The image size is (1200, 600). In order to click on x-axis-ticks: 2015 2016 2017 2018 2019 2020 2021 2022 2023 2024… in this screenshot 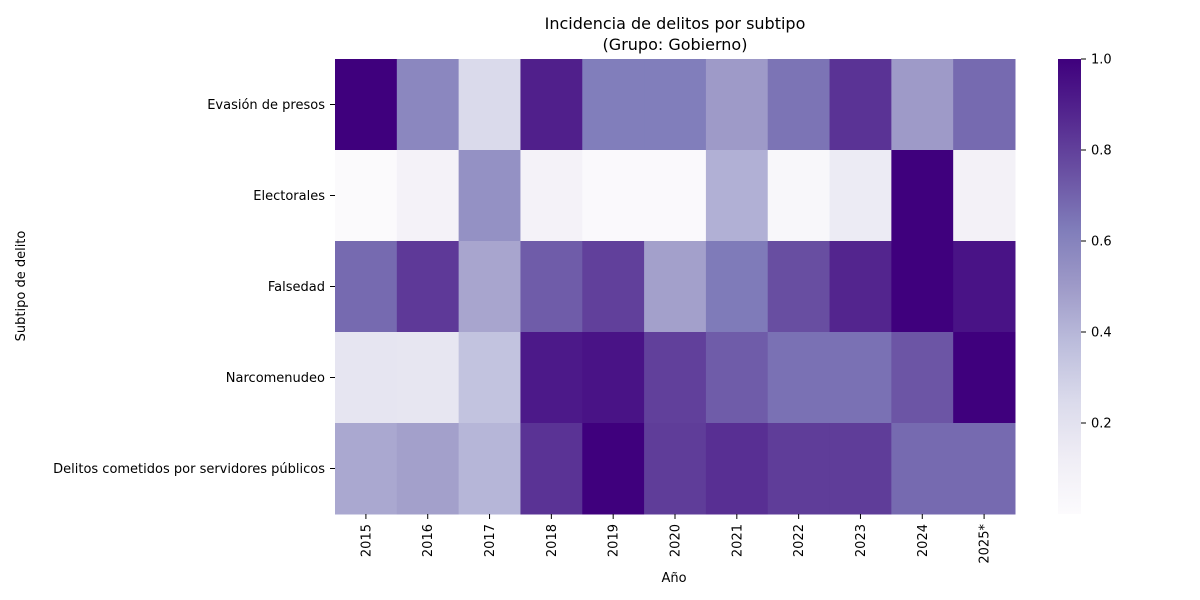, I will do `click(676, 539)`.